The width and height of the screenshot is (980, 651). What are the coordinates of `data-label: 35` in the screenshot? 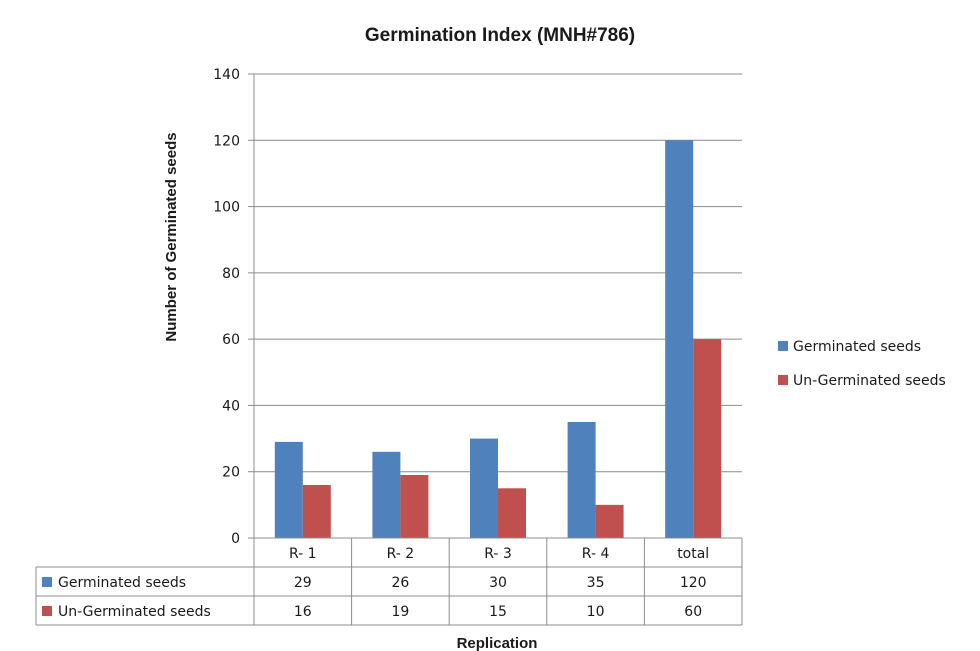 It's located at (596, 583).